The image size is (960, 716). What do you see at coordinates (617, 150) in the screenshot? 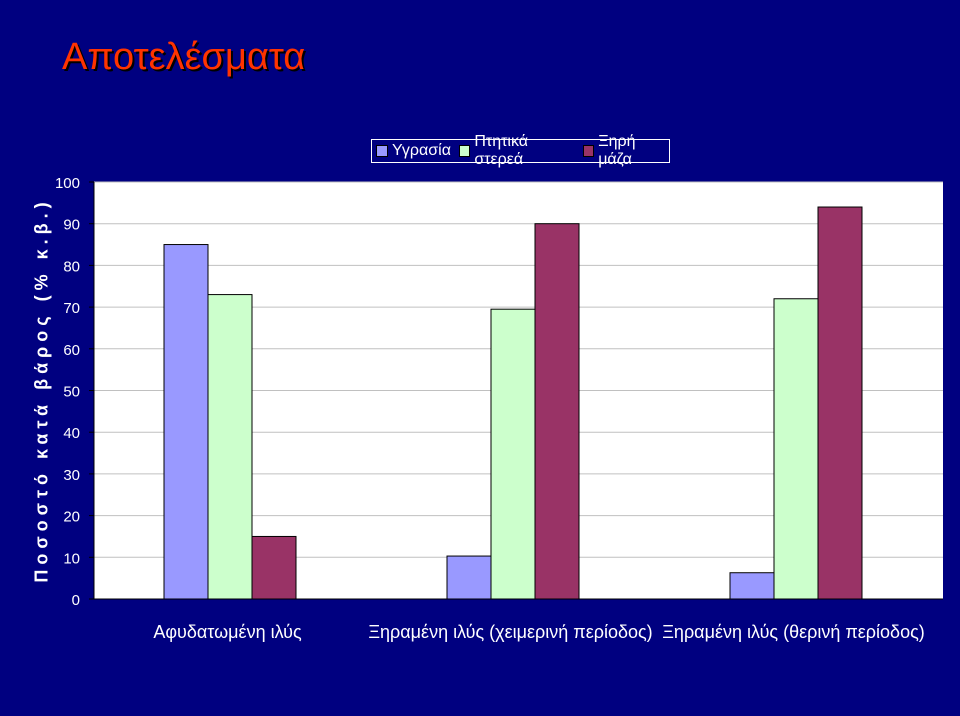
I see `legend-label: Ξηρή μάζα` at bounding box center [617, 150].